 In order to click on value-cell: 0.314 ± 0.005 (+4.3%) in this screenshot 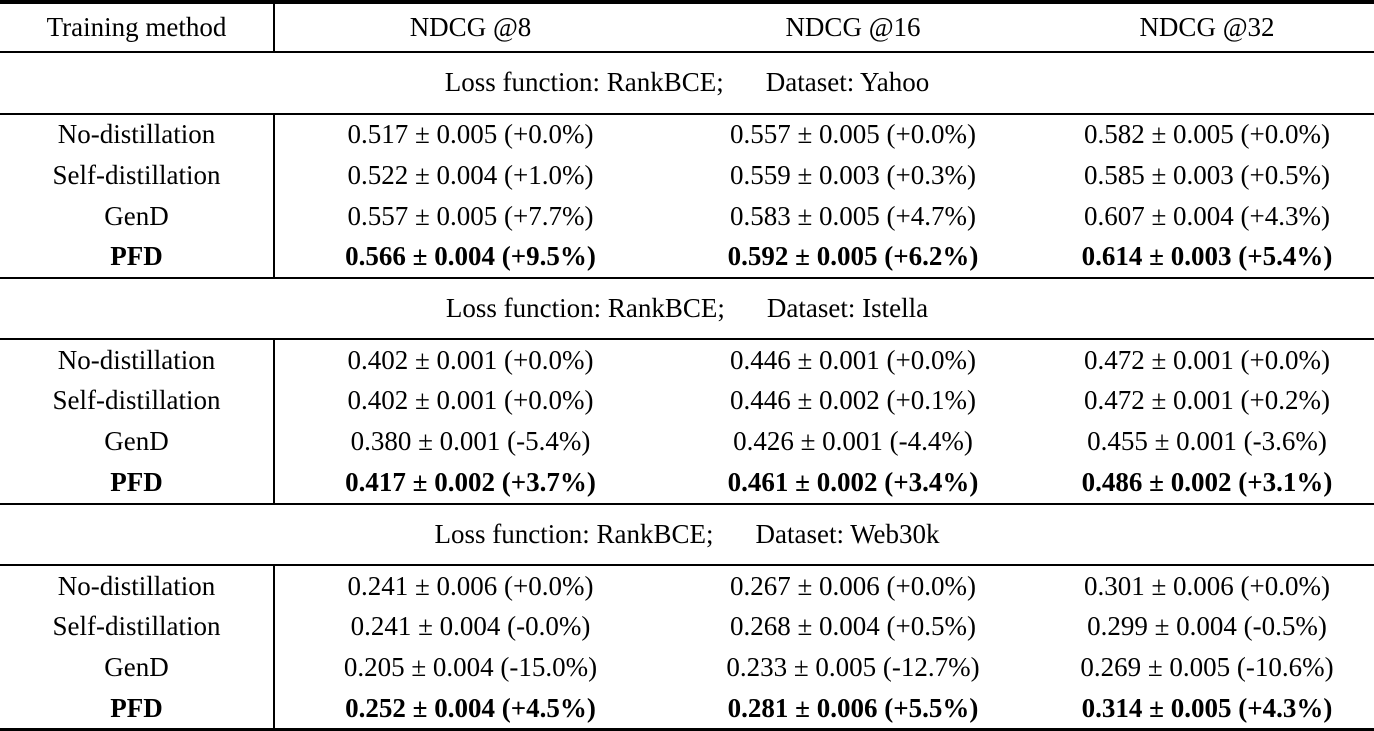, I will do `click(1207, 707)`.